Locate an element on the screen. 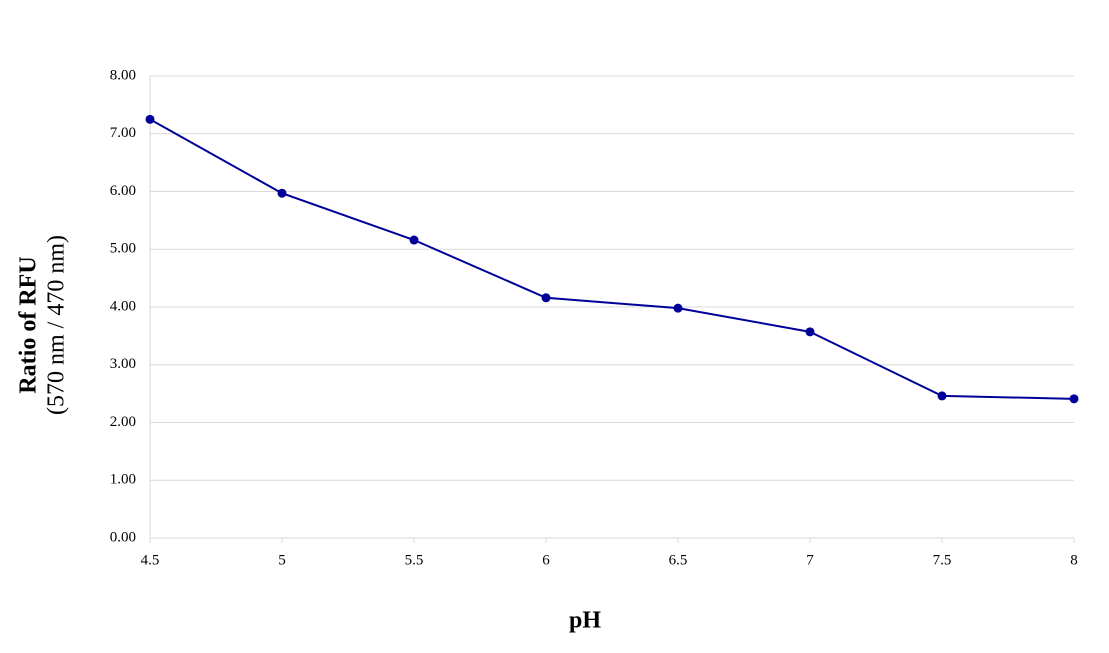  y-axis-label: Ratio of RFU is located at coordinates (29, 324).